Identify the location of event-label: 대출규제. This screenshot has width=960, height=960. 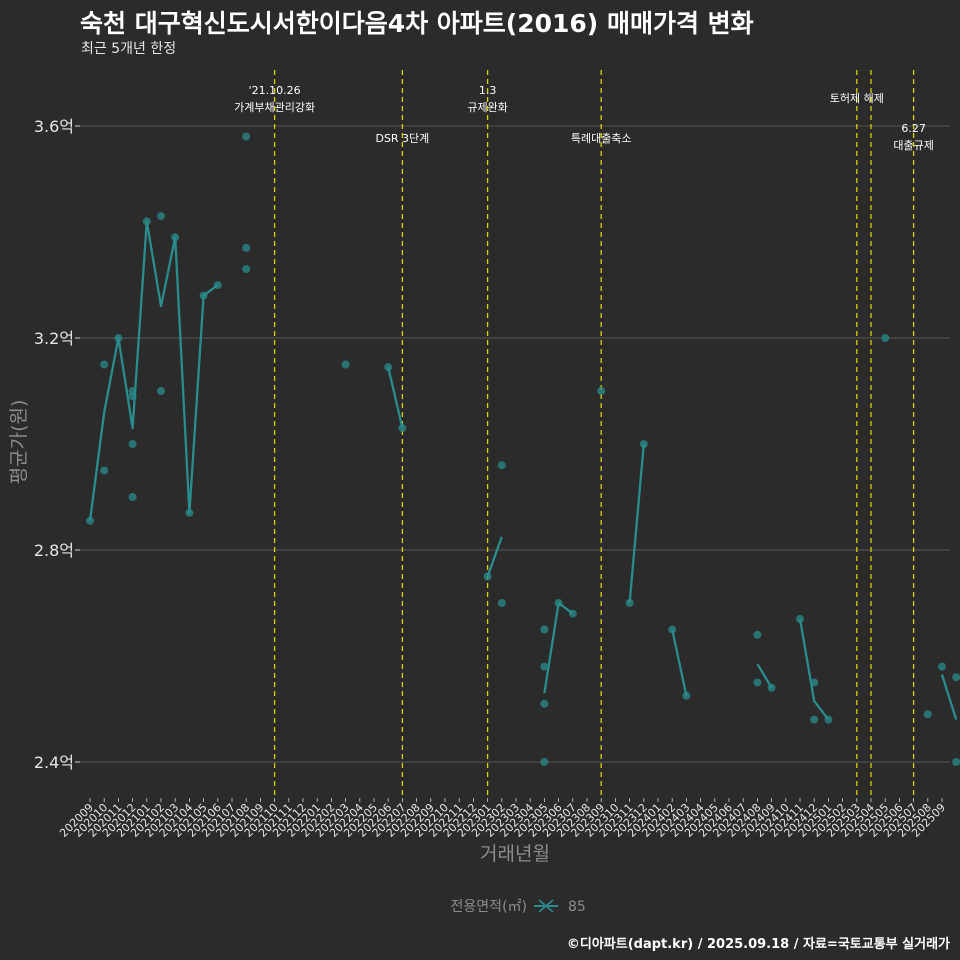
(913, 145).